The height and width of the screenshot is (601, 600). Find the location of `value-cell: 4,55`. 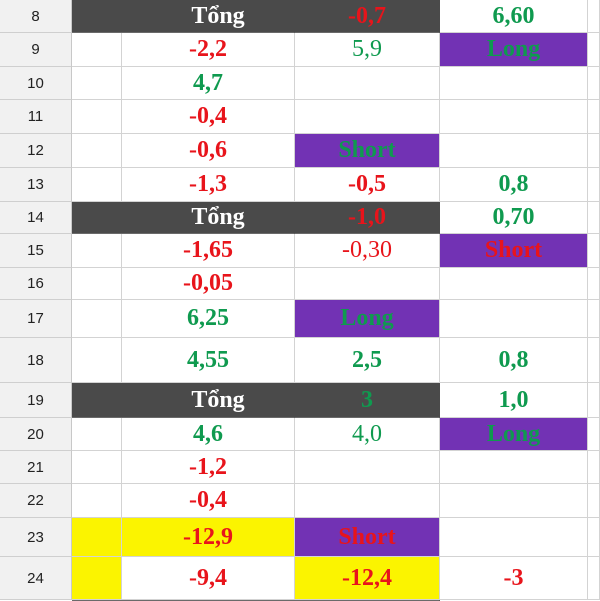

value-cell: 4,55 is located at coordinates (208, 360).